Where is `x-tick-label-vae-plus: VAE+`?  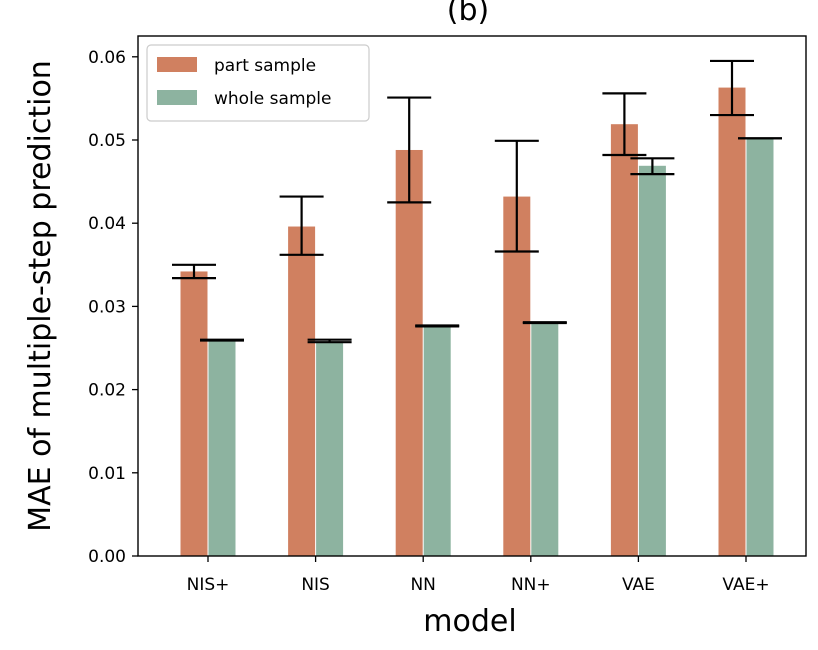
x-tick-label-vae-plus: VAE+ is located at coordinates (745, 585).